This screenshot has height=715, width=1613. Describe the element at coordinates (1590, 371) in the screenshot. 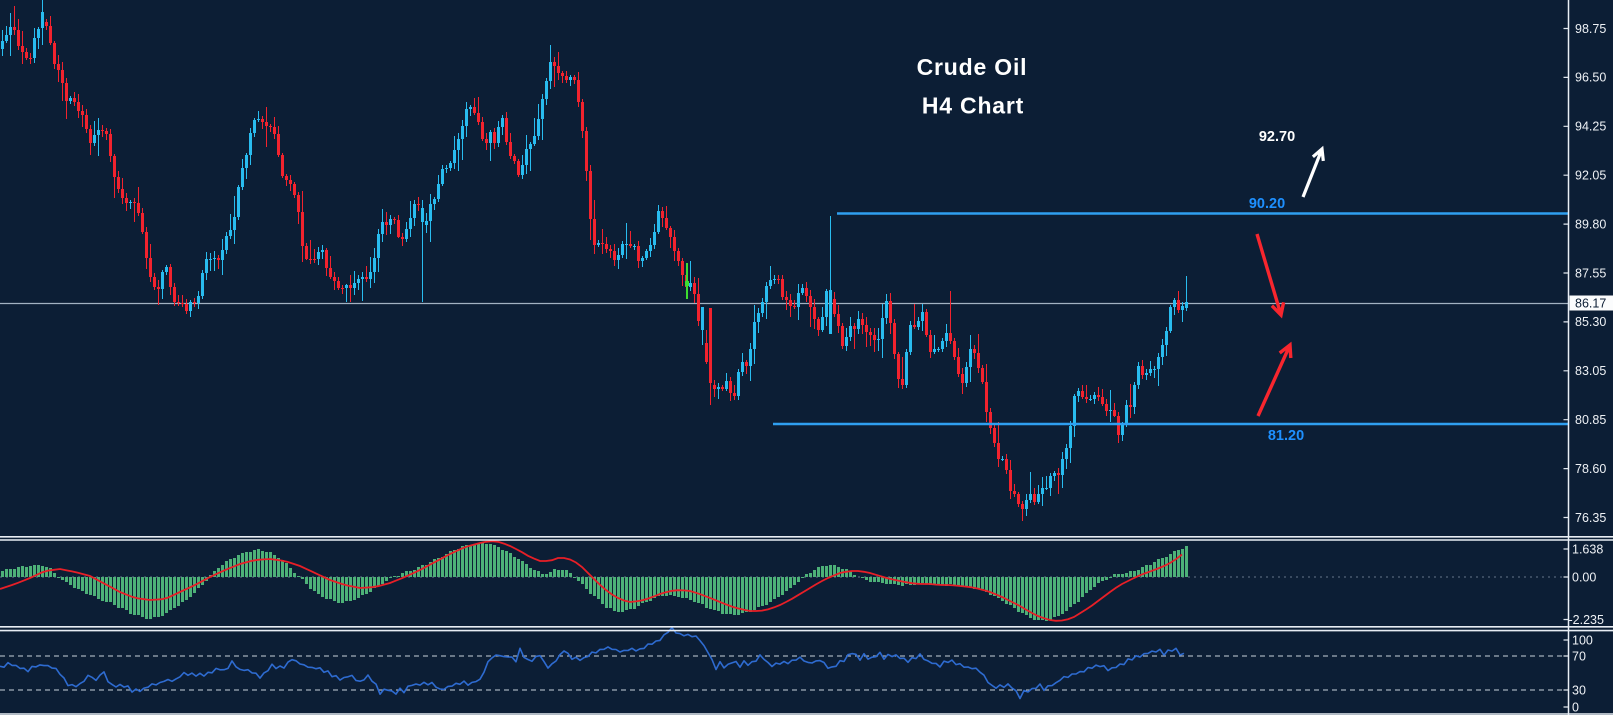

I see `svg-text: 83.05` at that location.